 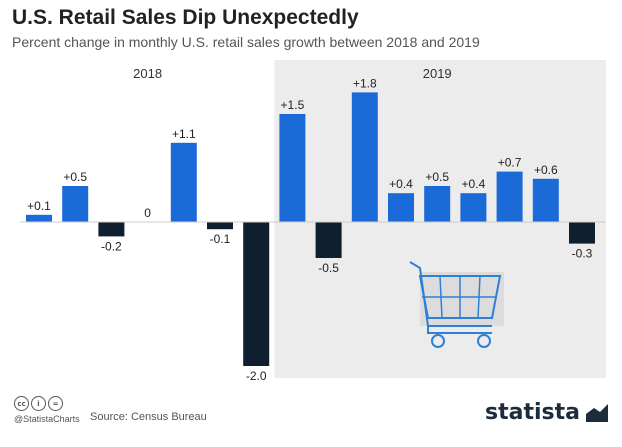 What do you see at coordinates (148, 417) in the screenshot?
I see `source-note: Source: Census Bureau` at bounding box center [148, 417].